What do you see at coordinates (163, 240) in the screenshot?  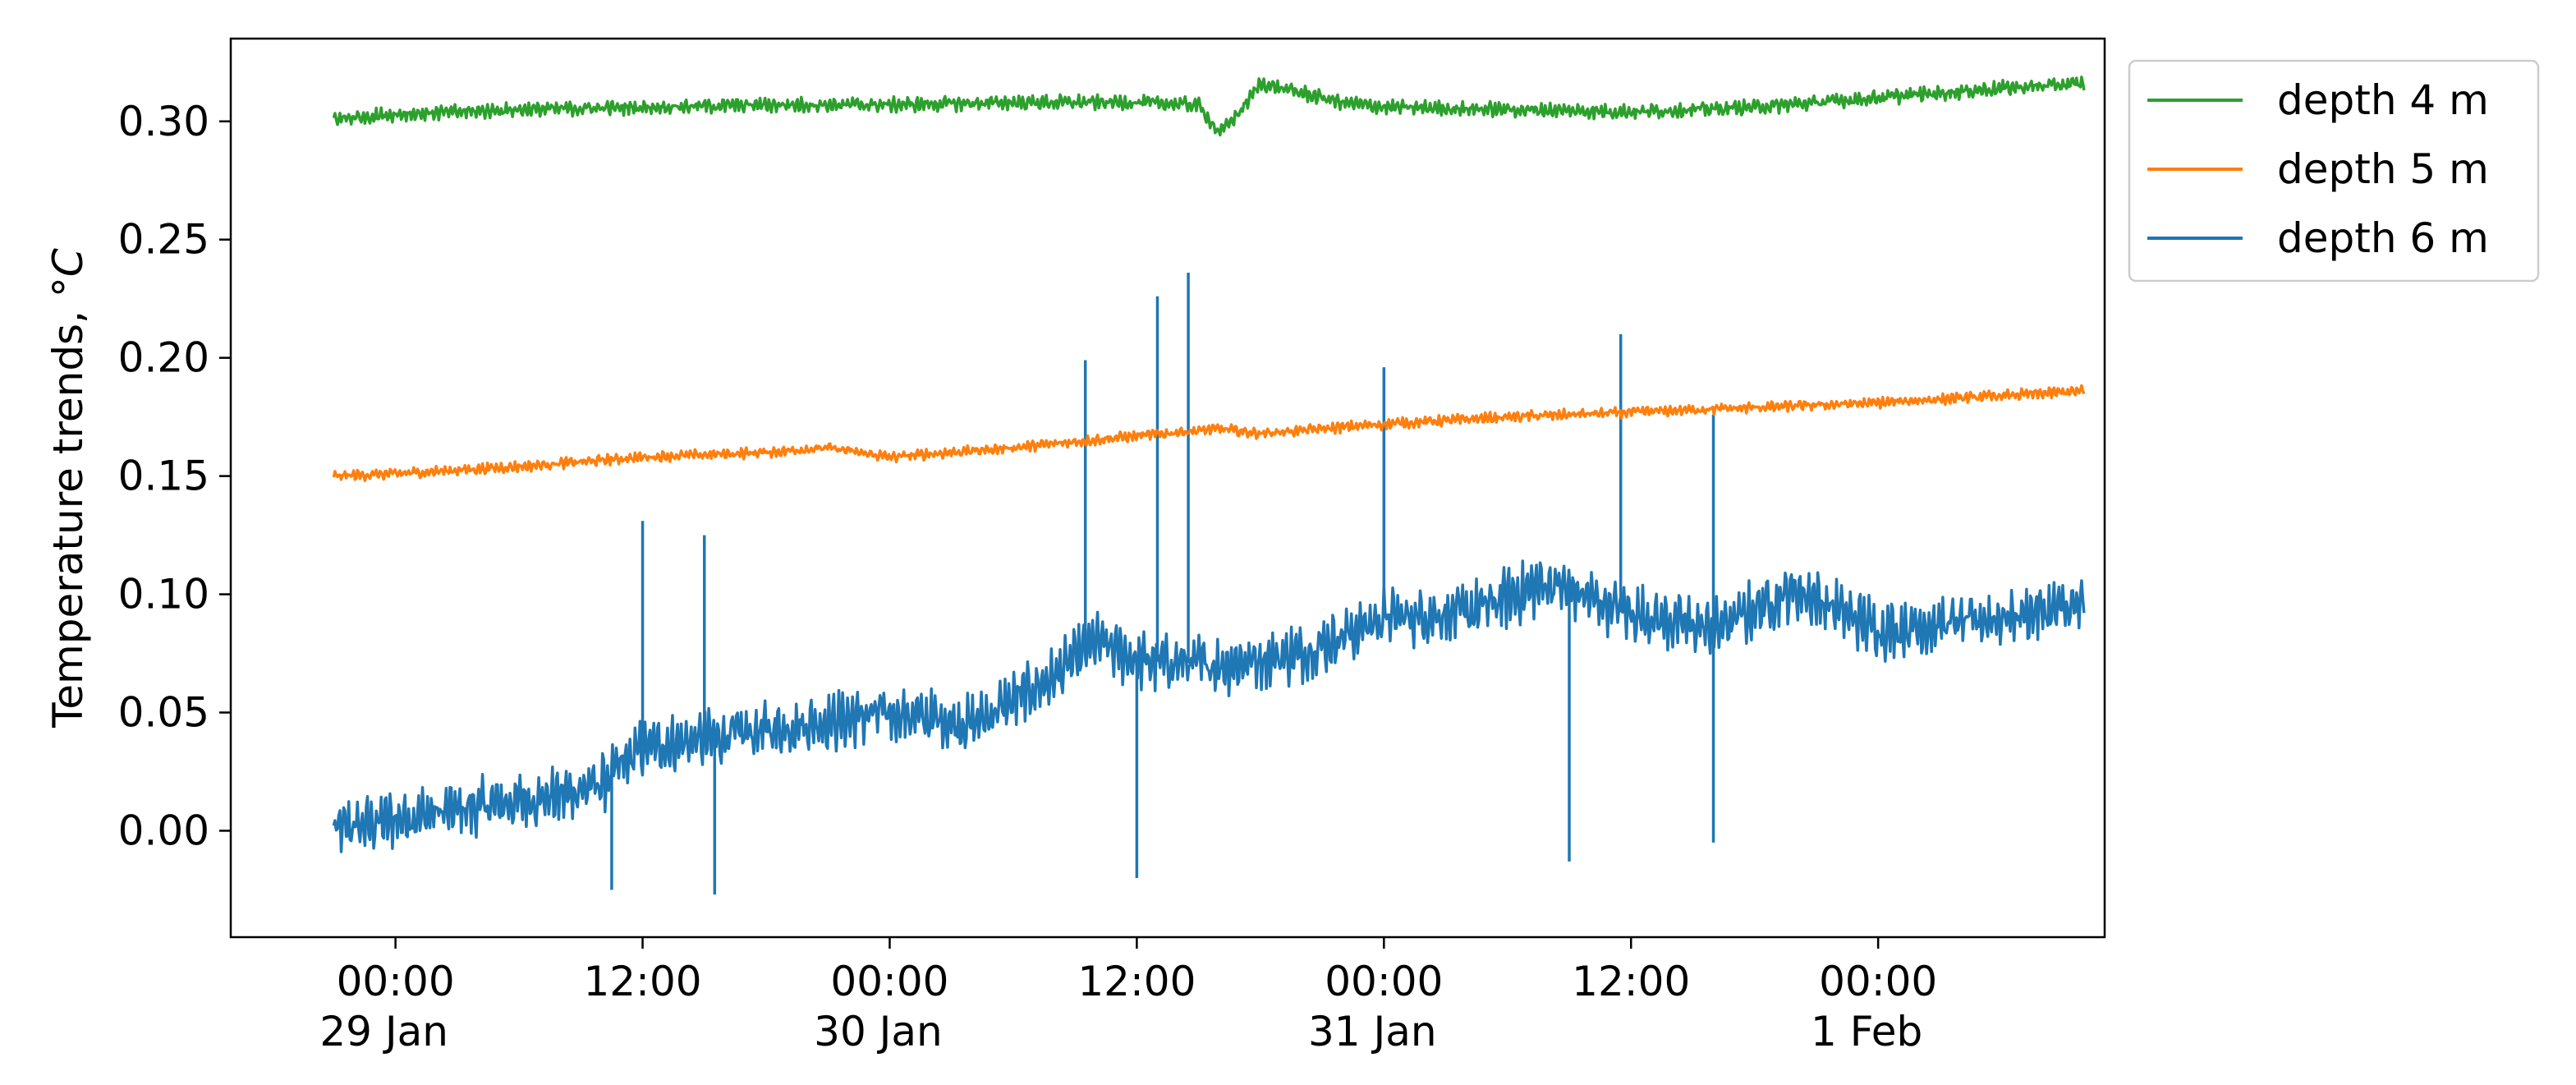 I see `y-tick-label: 0.25` at bounding box center [163, 240].